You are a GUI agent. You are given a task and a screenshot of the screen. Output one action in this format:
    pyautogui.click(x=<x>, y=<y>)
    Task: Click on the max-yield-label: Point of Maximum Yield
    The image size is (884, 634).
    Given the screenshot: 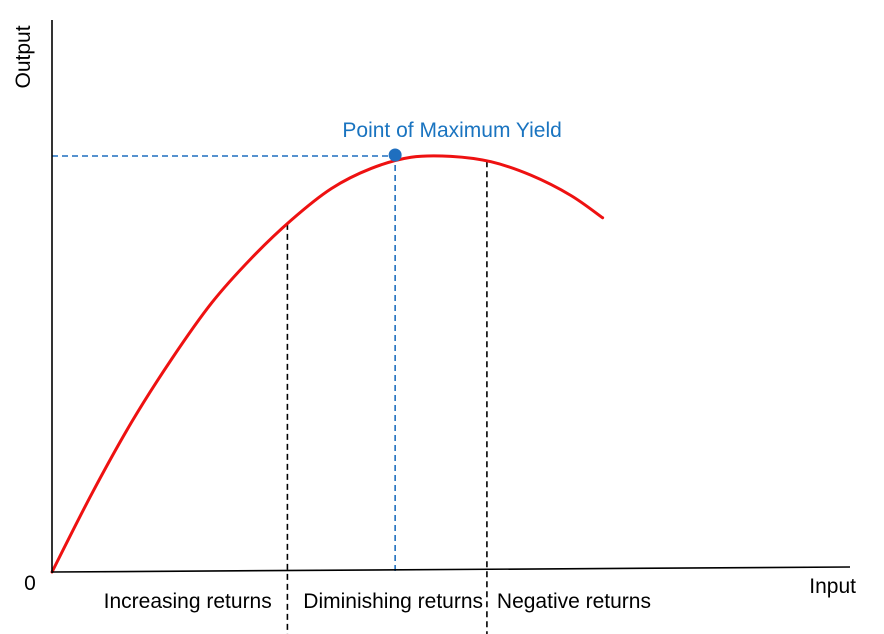 What is the action you would take?
    pyautogui.click(x=451, y=130)
    